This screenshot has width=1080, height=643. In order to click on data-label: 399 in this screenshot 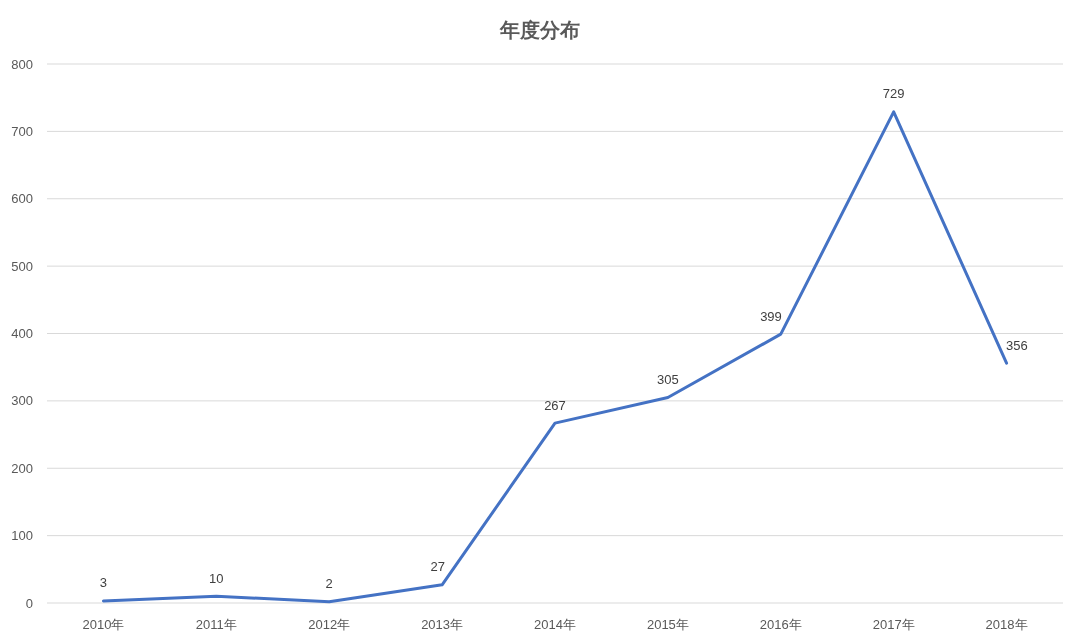, I will do `click(771, 316)`.